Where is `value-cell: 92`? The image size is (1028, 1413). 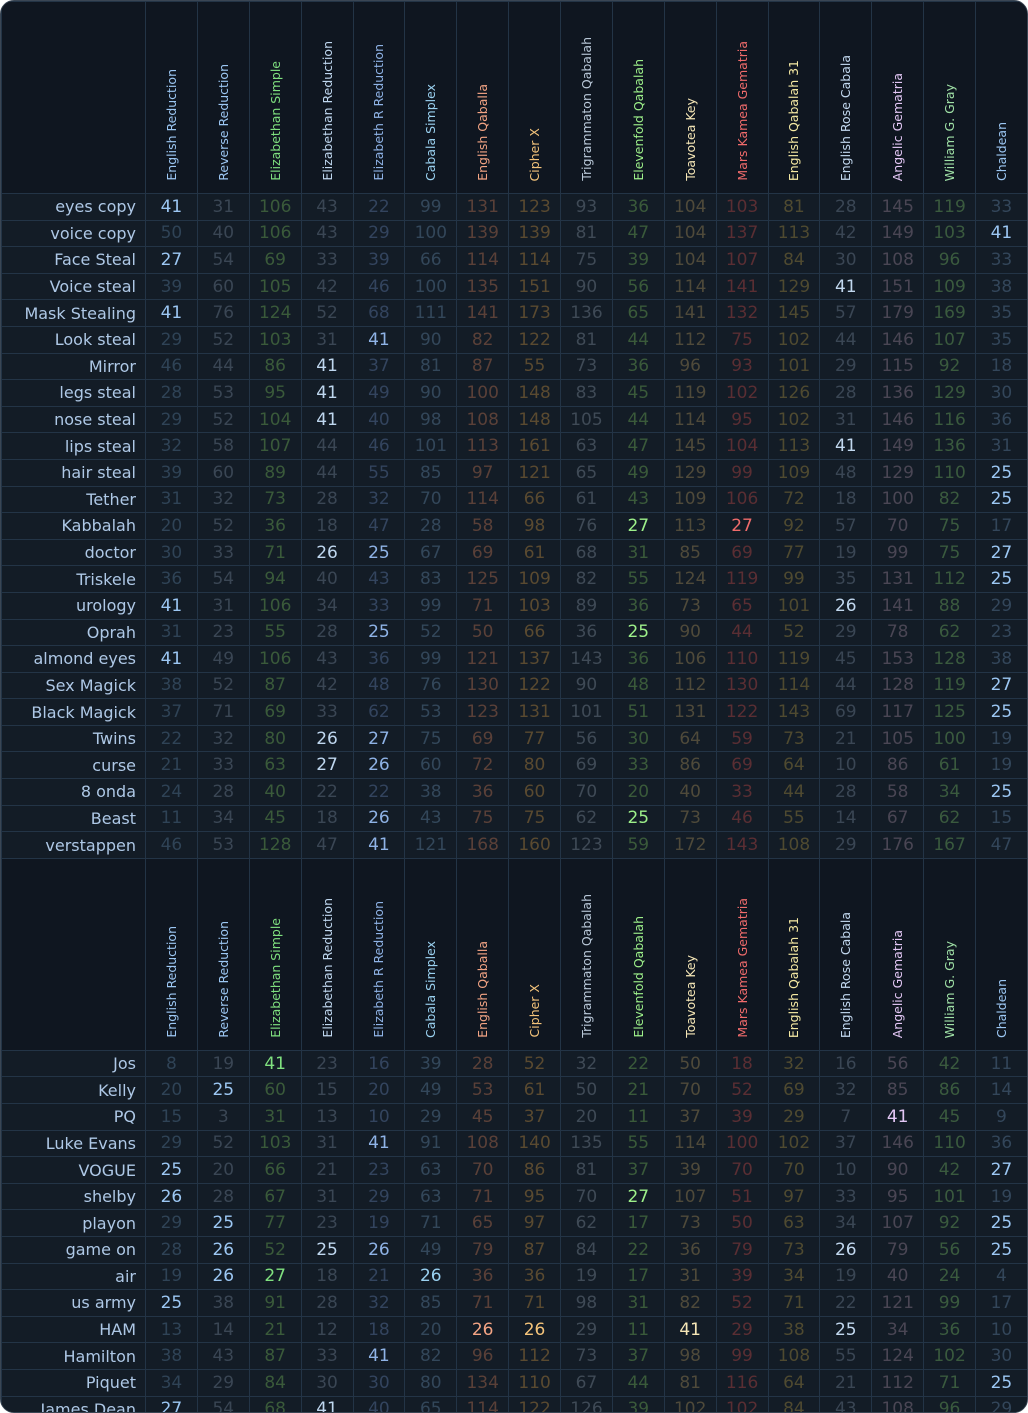
value-cell: 92 is located at coordinates (949, 366).